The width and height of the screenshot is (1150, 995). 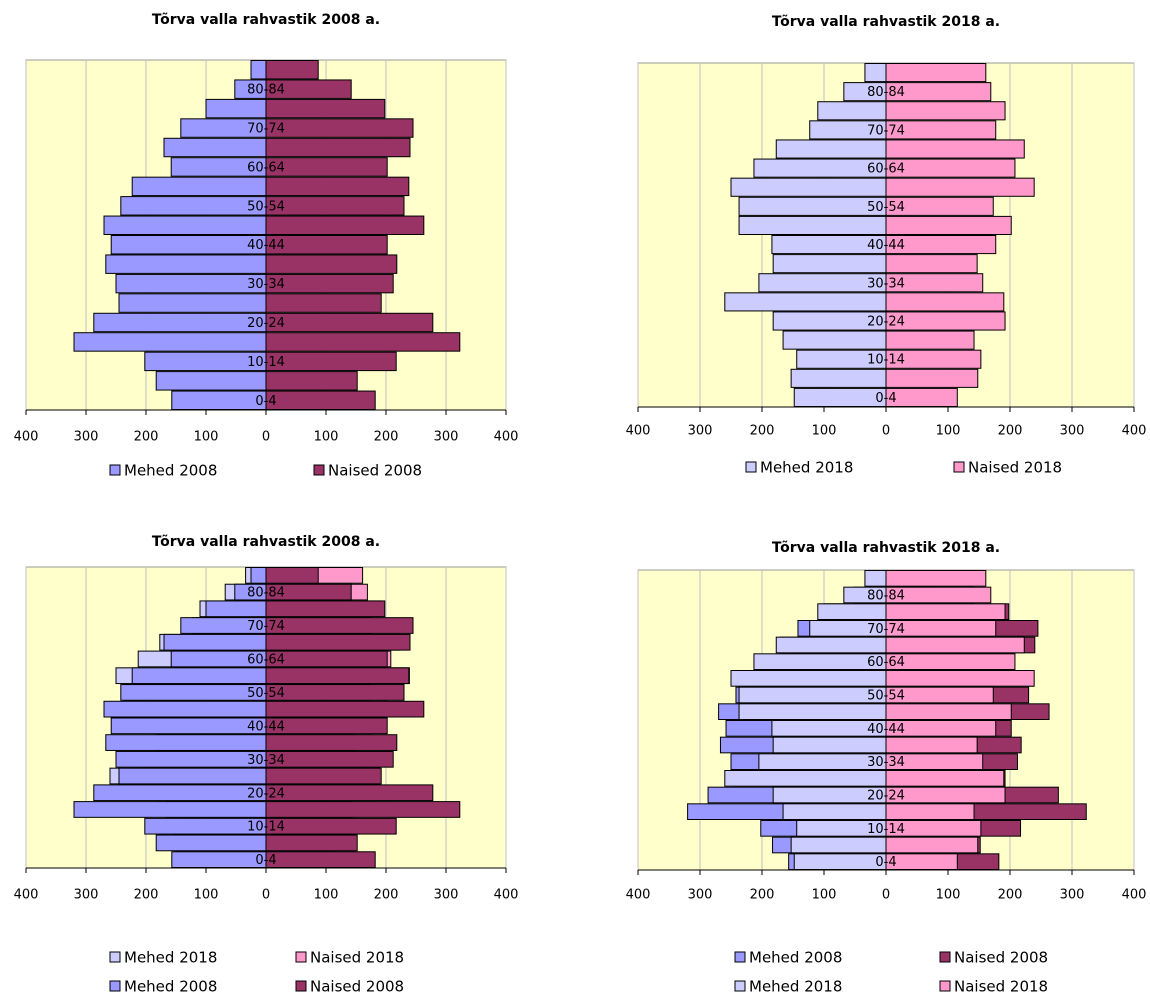 I want to click on chart-title: Tõrva valla rahvastik 2018 a., so click(x=886, y=548).